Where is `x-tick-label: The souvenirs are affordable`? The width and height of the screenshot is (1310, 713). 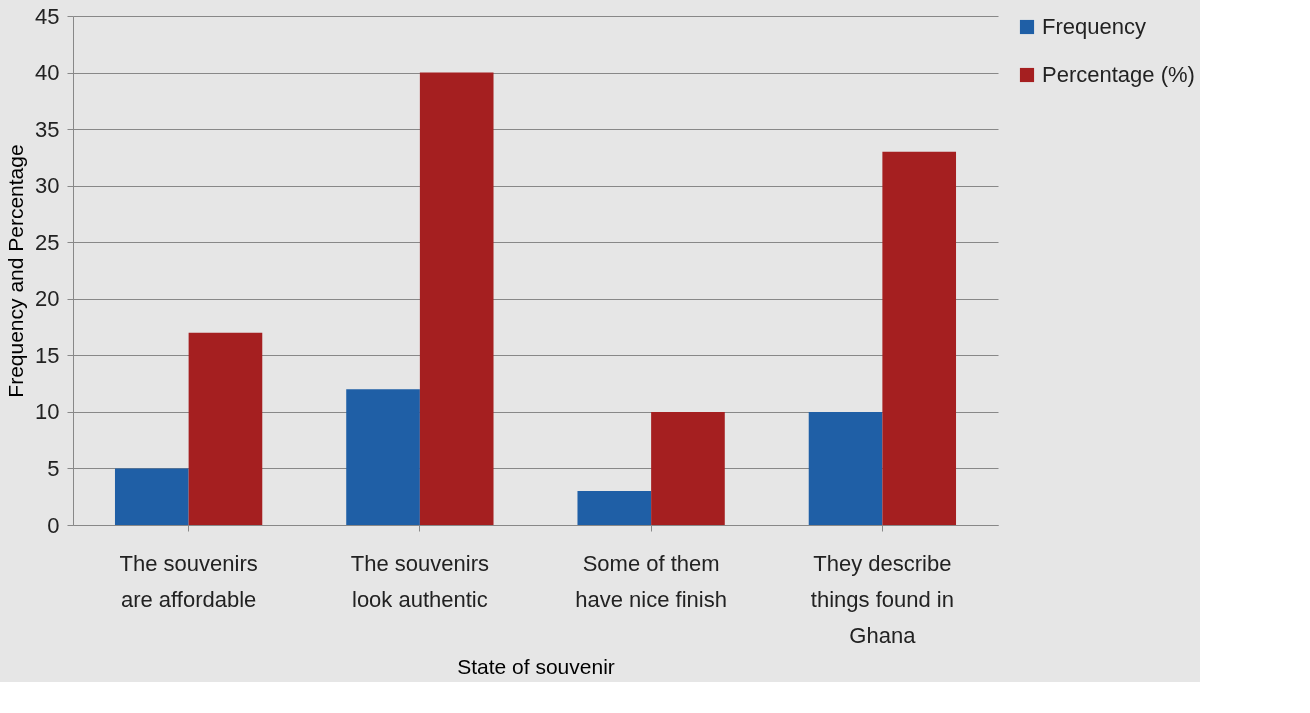
x-tick-label: The souvenirs are affordable is located at coordinates (188, 581).